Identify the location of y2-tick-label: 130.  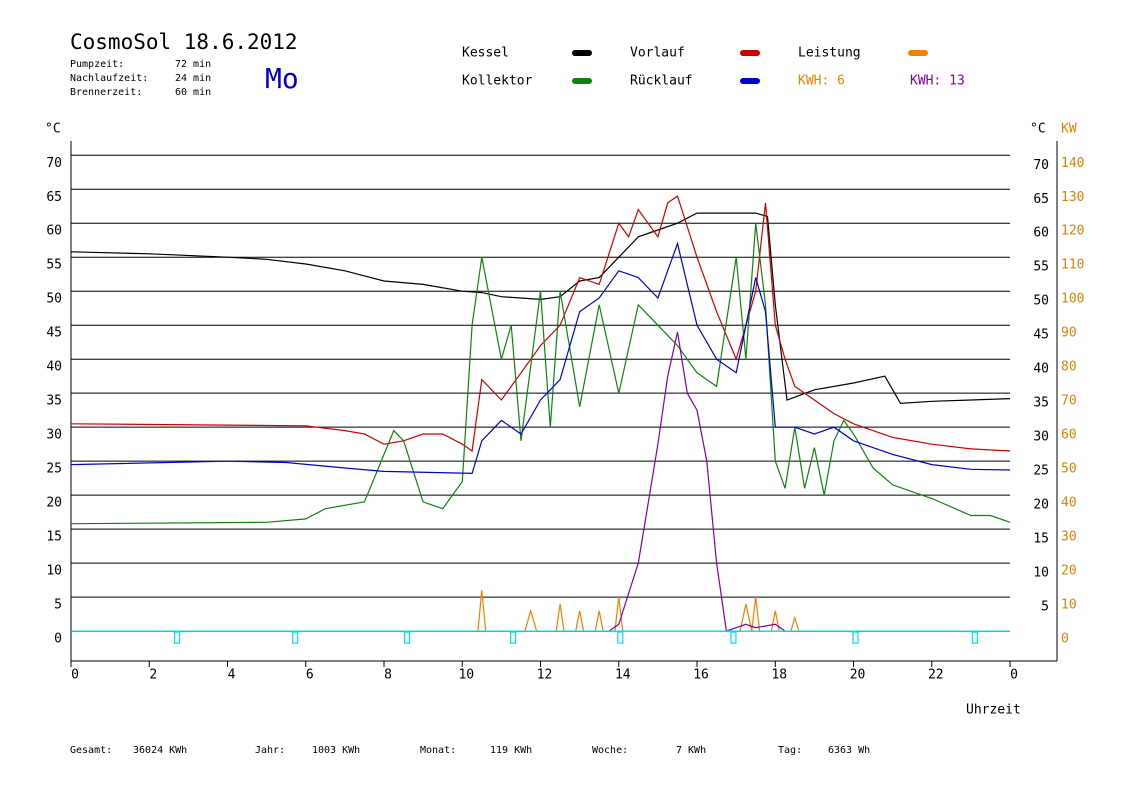
(1072, 197).